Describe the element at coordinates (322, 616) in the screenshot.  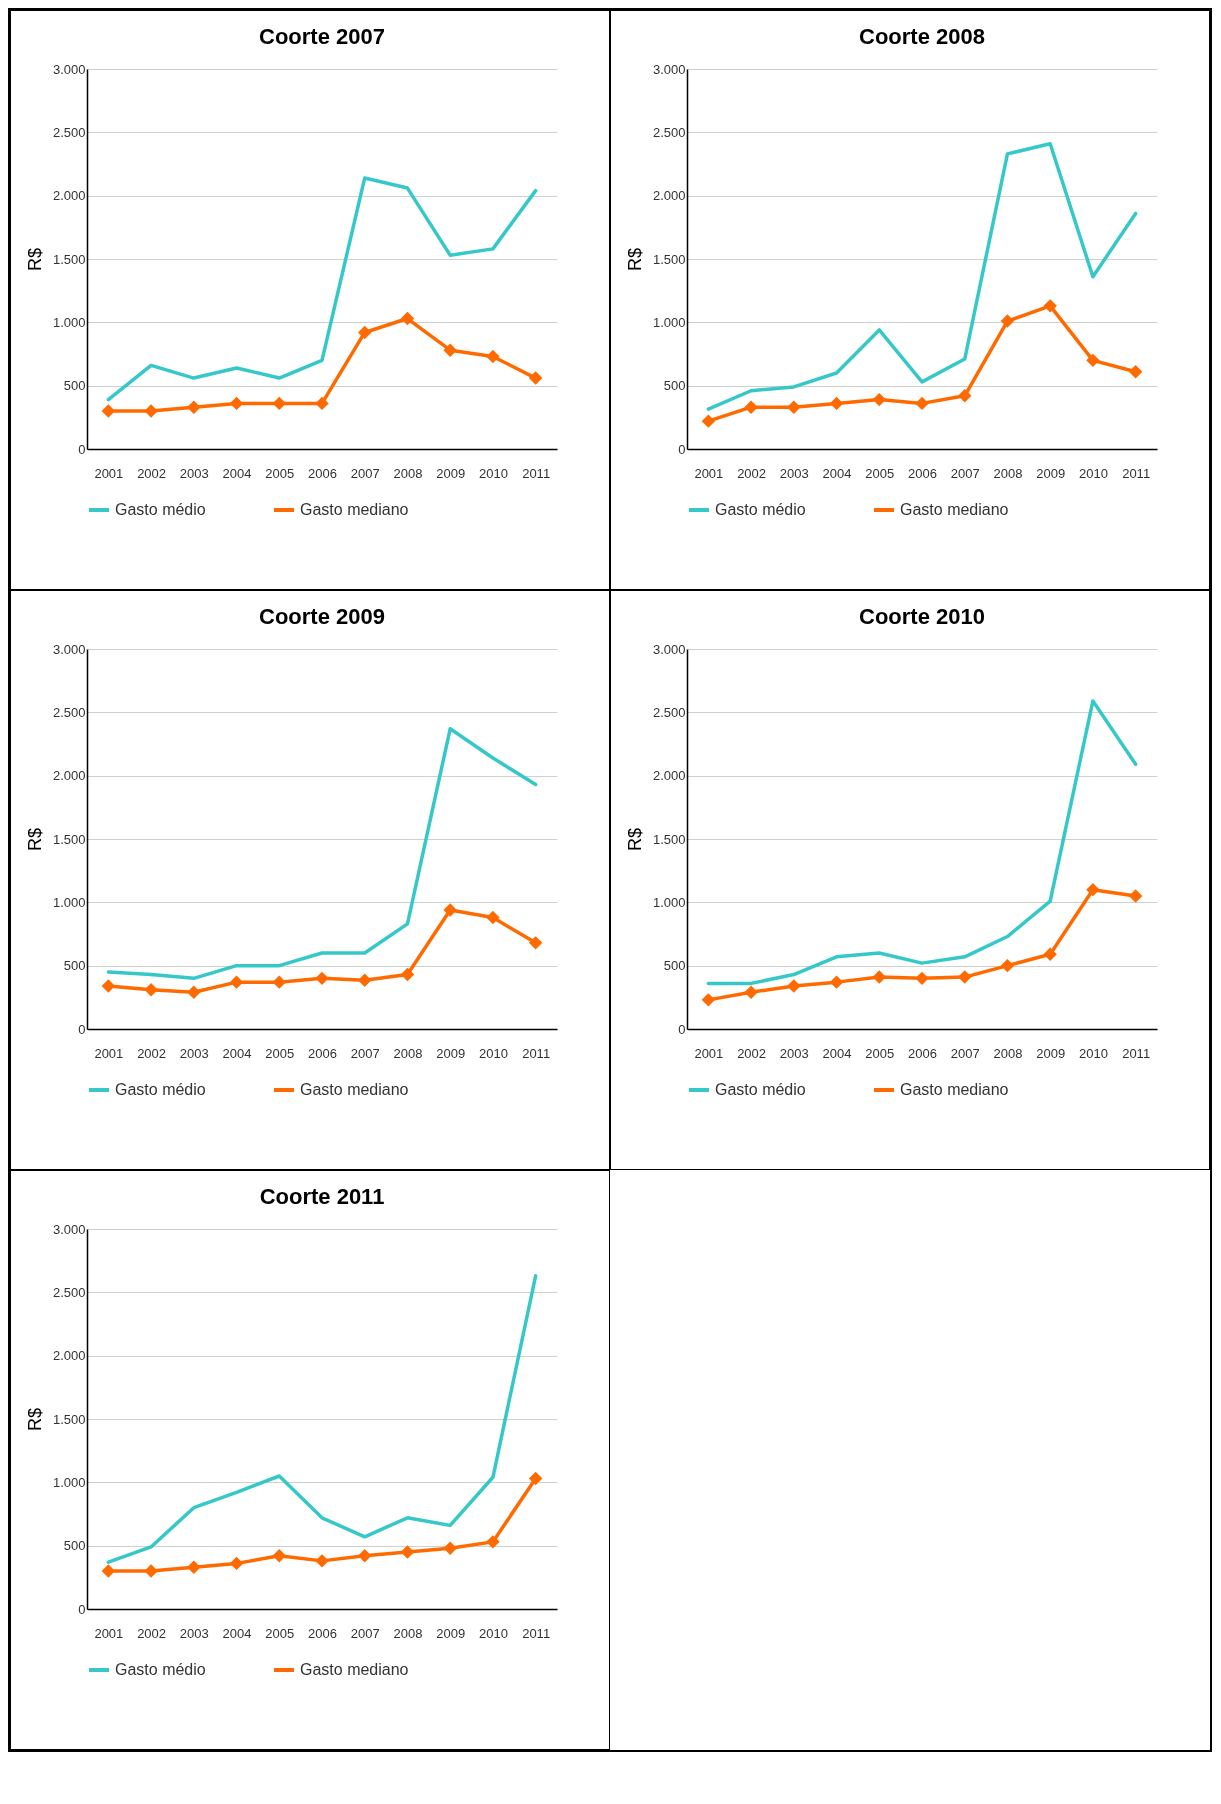
I see `chart-title: Coorte 2009` at that location.